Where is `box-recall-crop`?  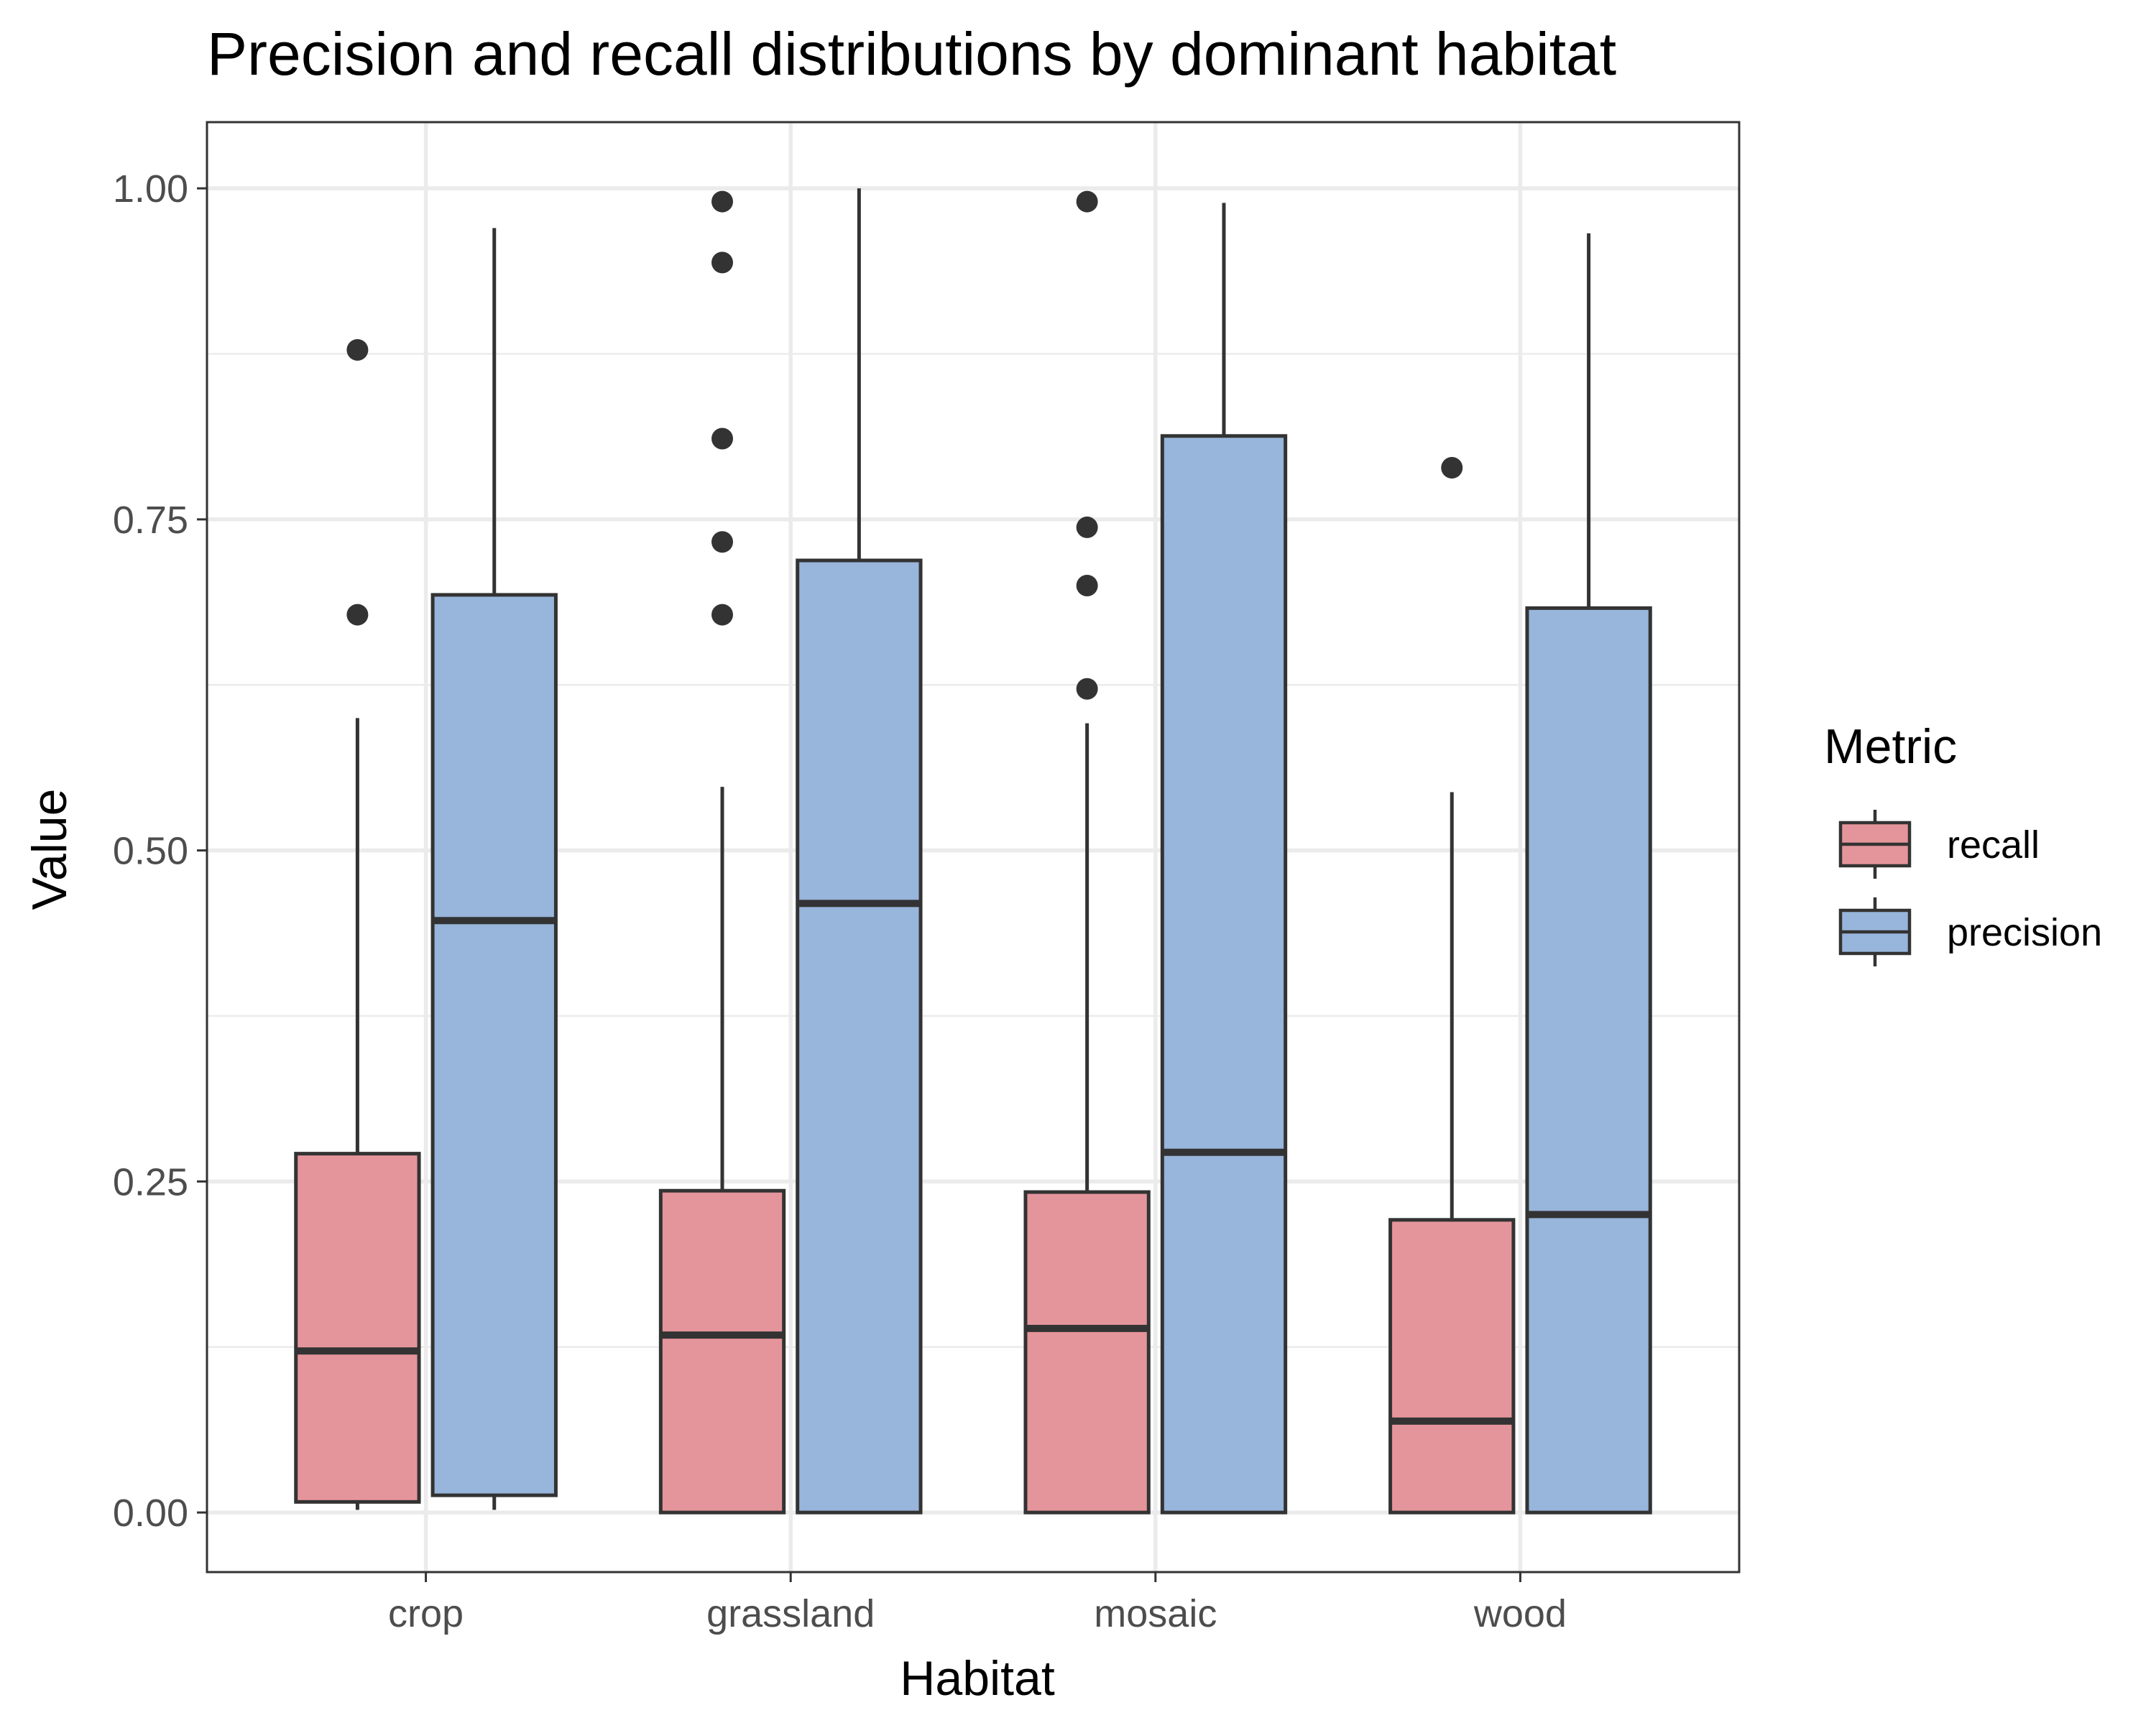
box-recall-crop is located at coordinates (357, 924).